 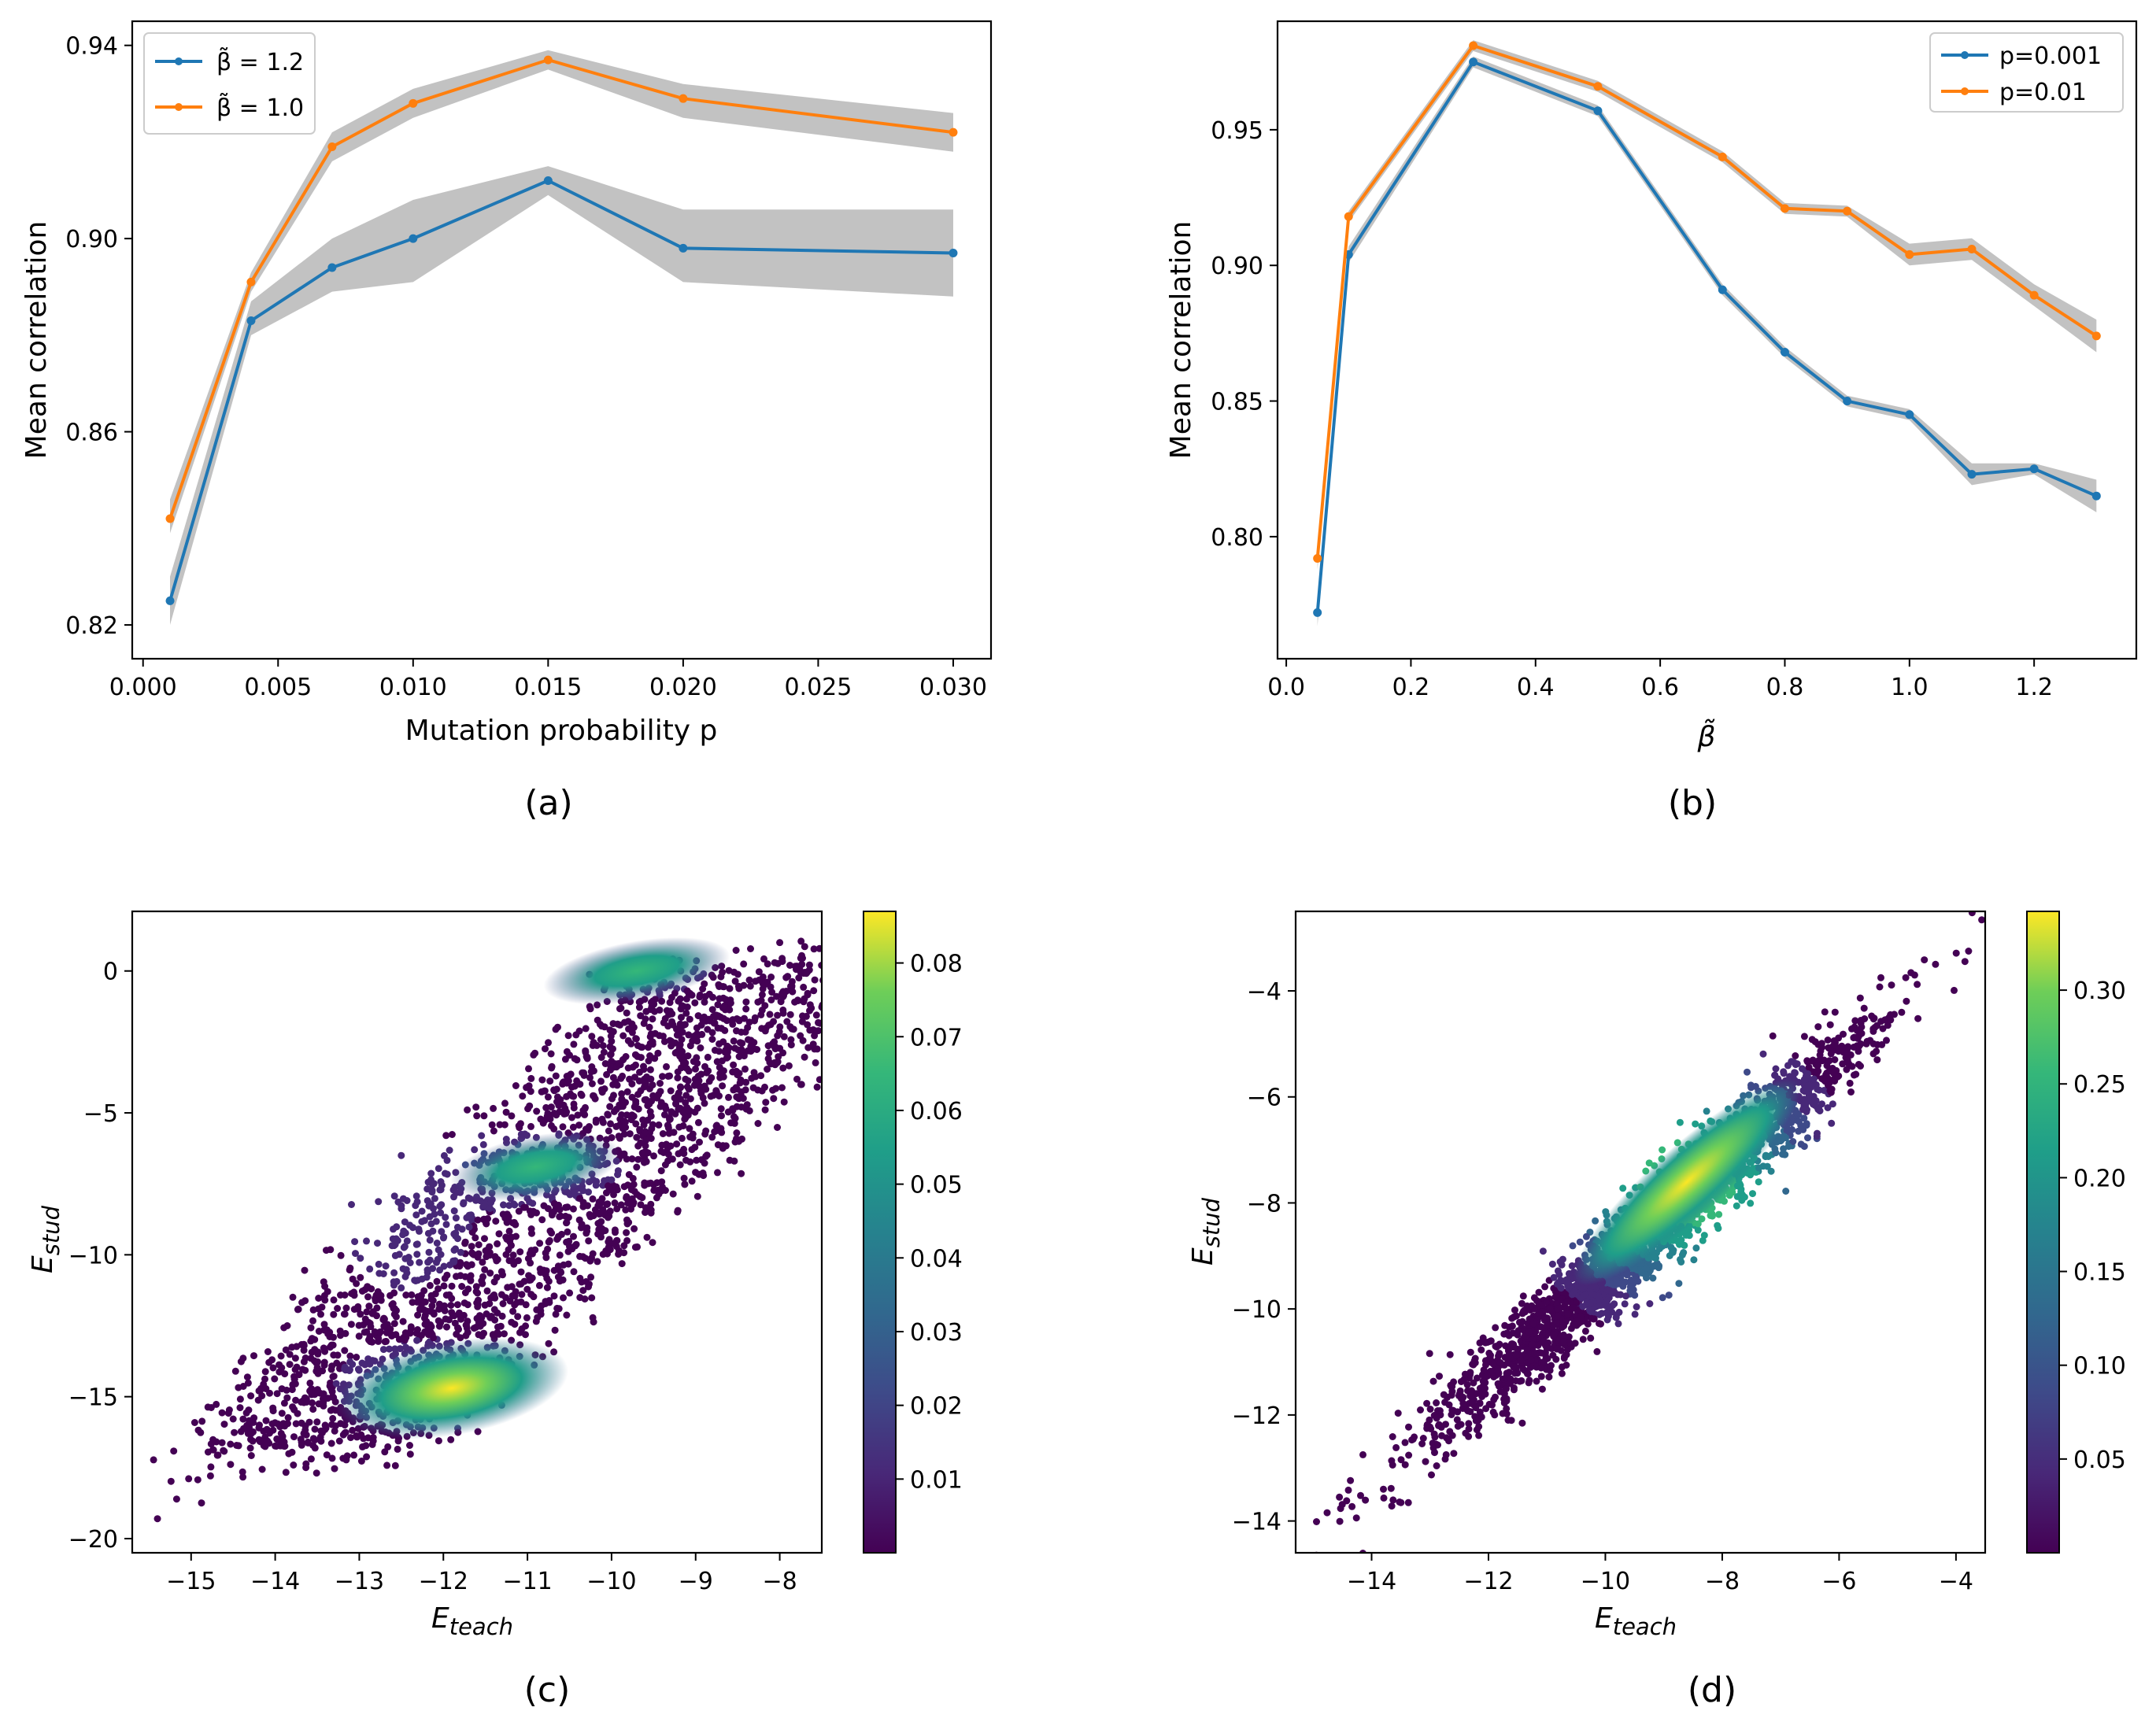 What do you see at coordinates (98, 336) in the screenshot?
I see `a-y-ticks: 0.820.860.900.94` at bounding box center [98, 336].